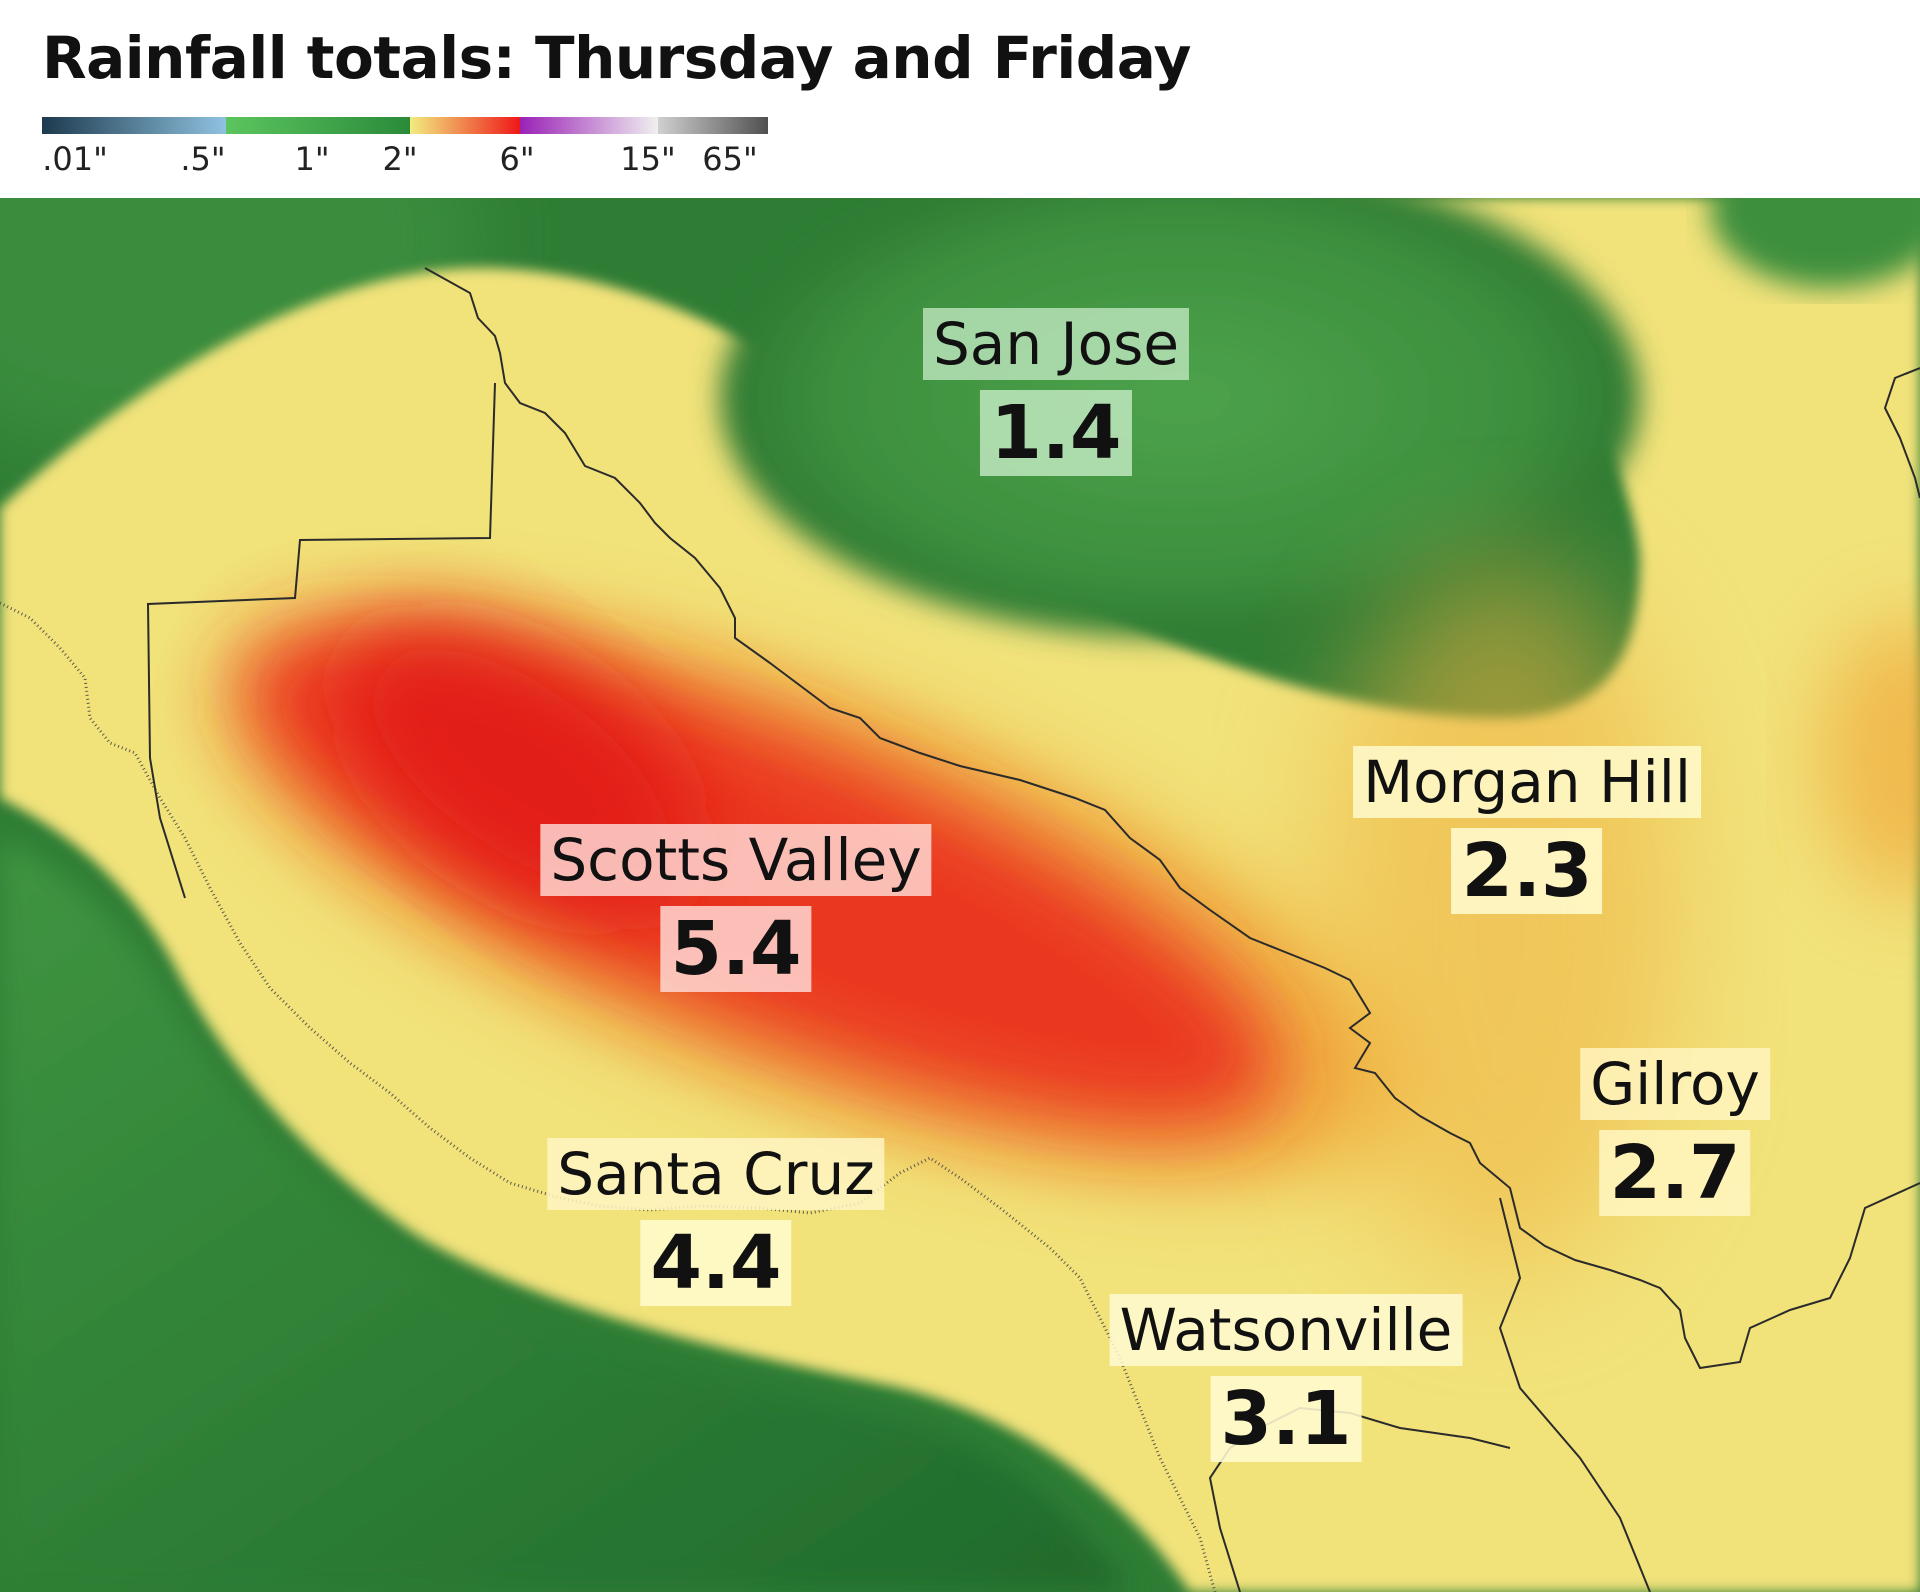 The height and width of the screenshot is (1592, 1920). Describe the element at coordinates (321, 640) in the screenshot. I see `county-line-san-mateo` at that location.